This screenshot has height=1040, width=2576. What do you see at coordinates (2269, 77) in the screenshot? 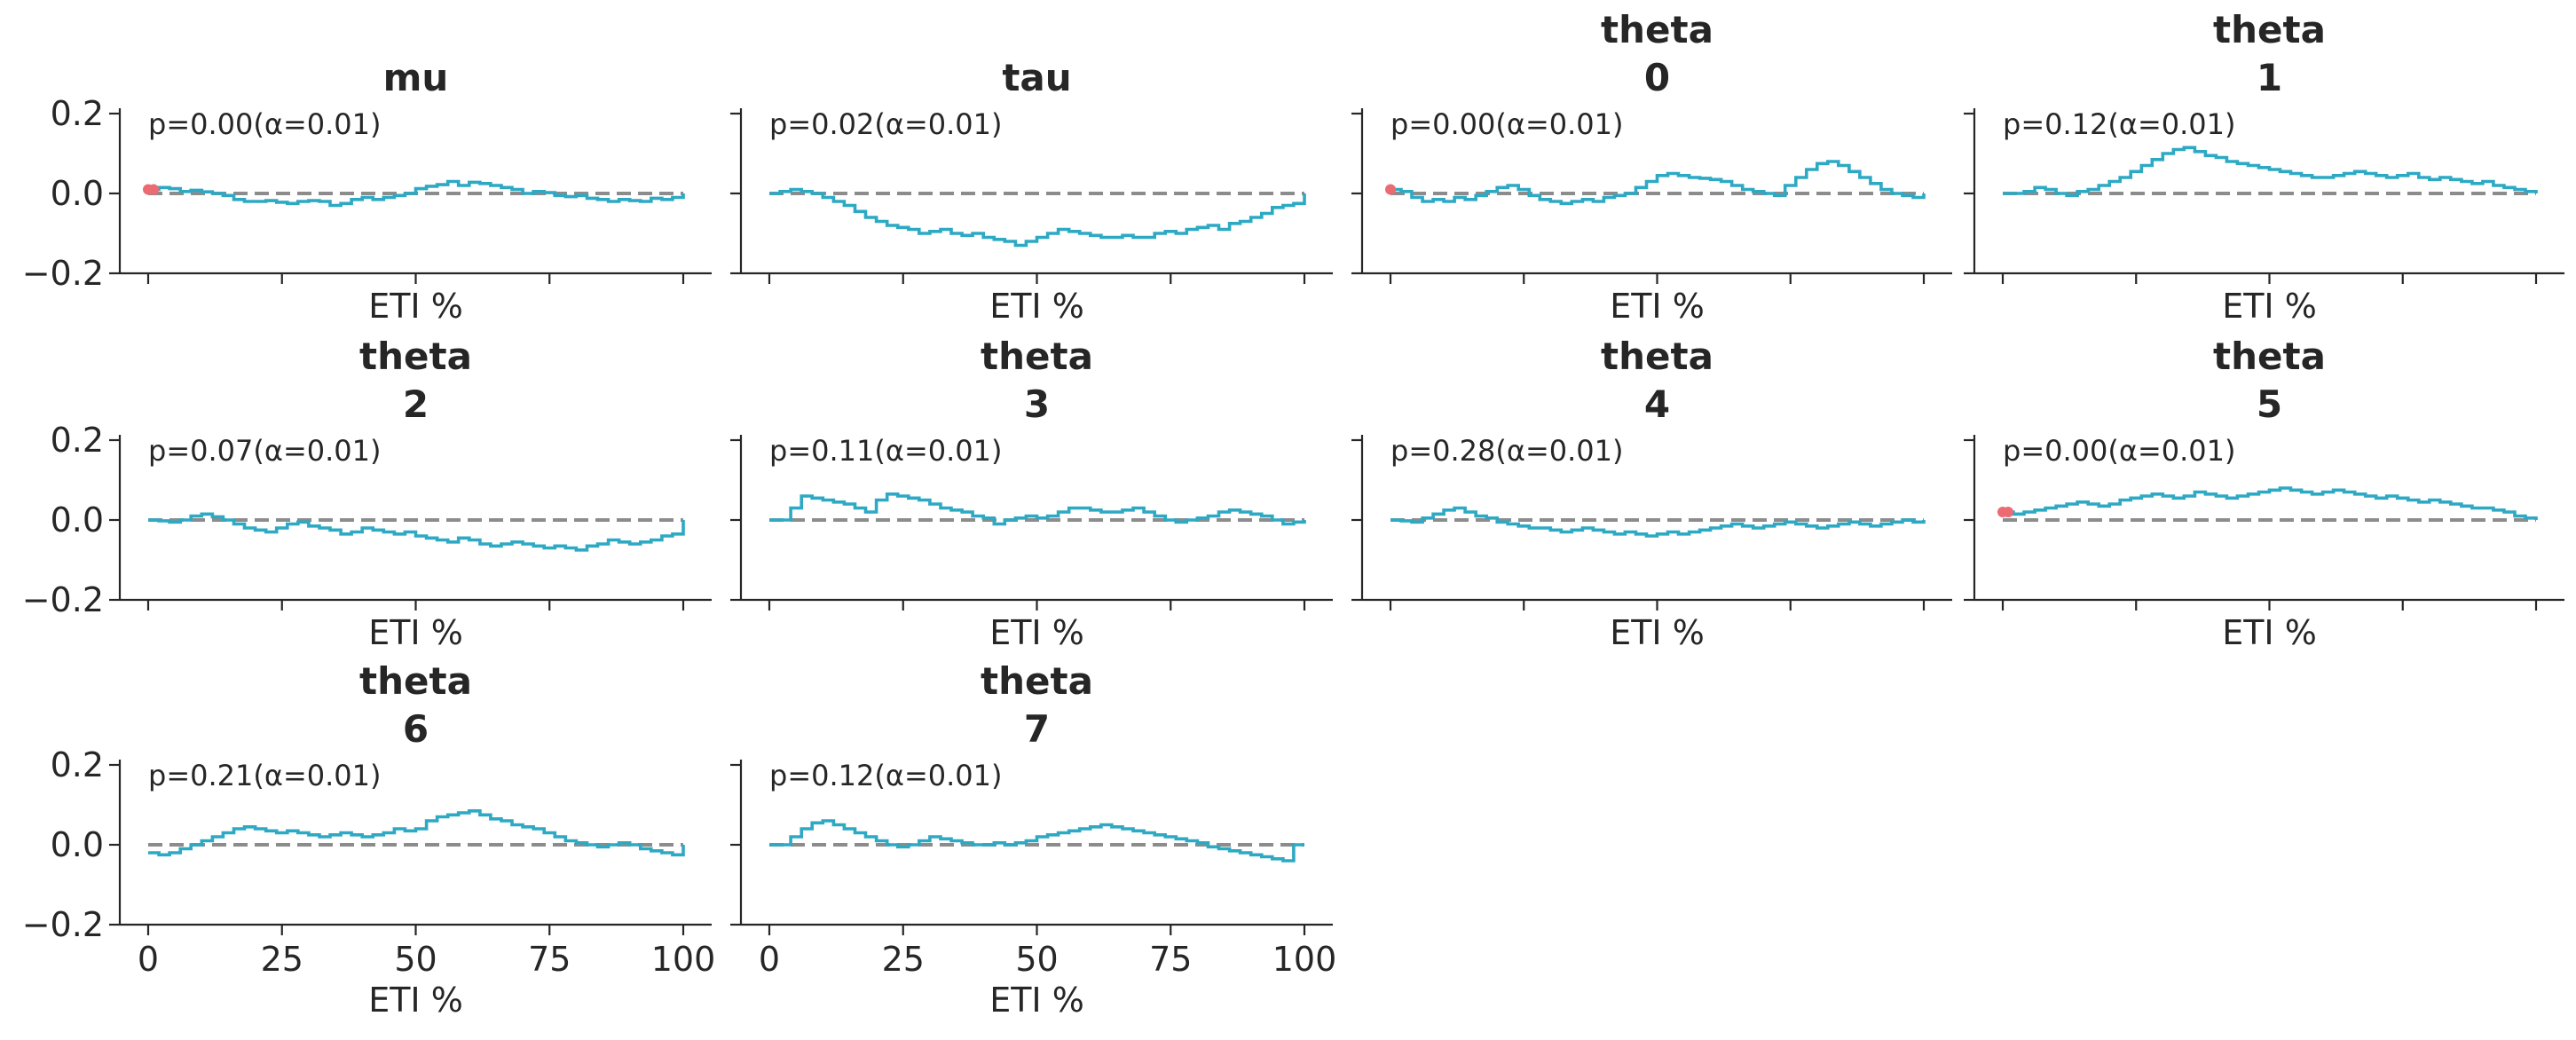
I see `subplot-title: 1` at bounding box center [2269, 77].